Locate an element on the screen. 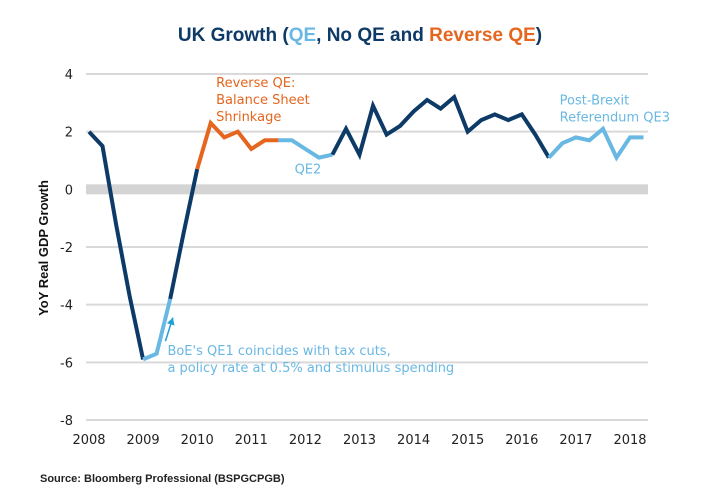  title-part: Reverse QE is located at coordinates (482, 35).